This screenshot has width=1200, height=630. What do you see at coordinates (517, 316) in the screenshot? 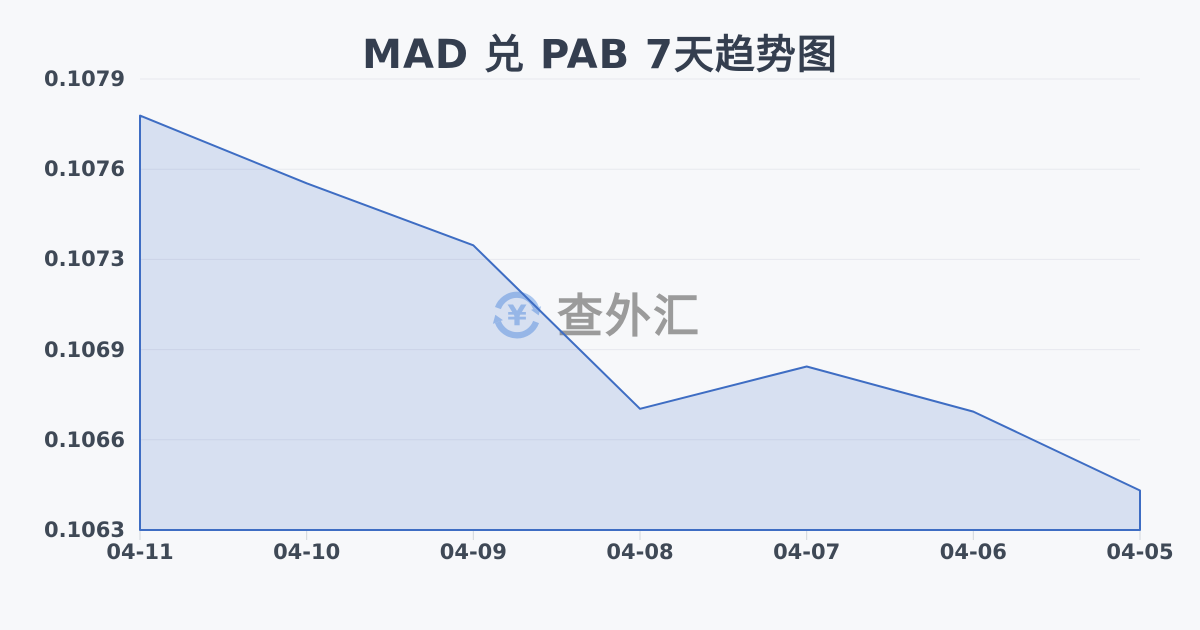
I see `yen-glyph: ¥` at bounding box center [517, 316].